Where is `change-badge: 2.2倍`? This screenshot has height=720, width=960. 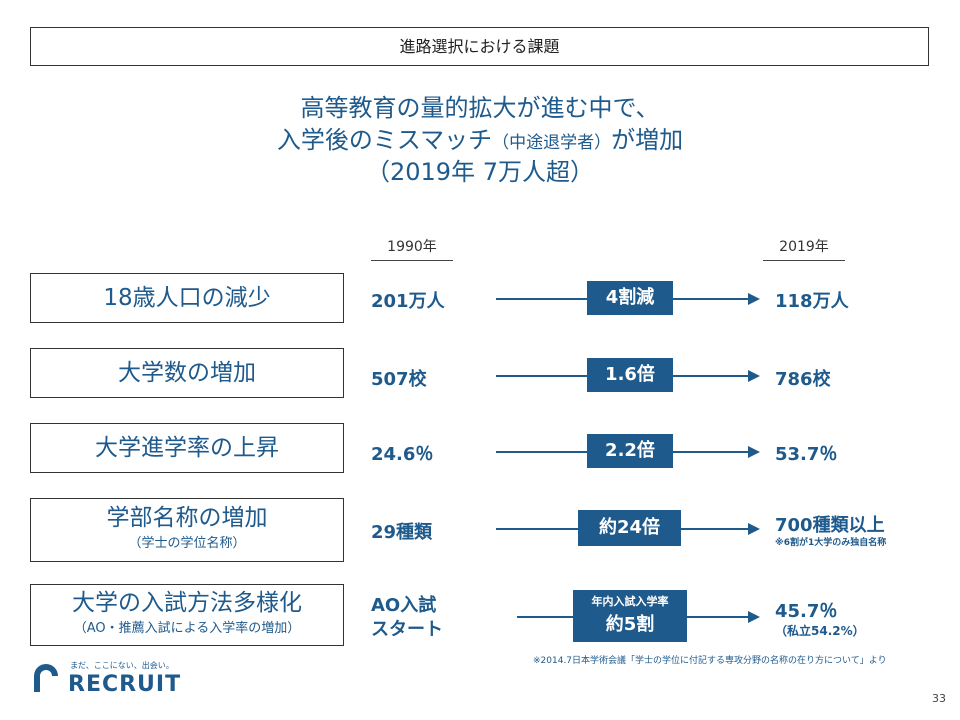 change-badge: 2.2倍 is located at coordinates (630, 451).